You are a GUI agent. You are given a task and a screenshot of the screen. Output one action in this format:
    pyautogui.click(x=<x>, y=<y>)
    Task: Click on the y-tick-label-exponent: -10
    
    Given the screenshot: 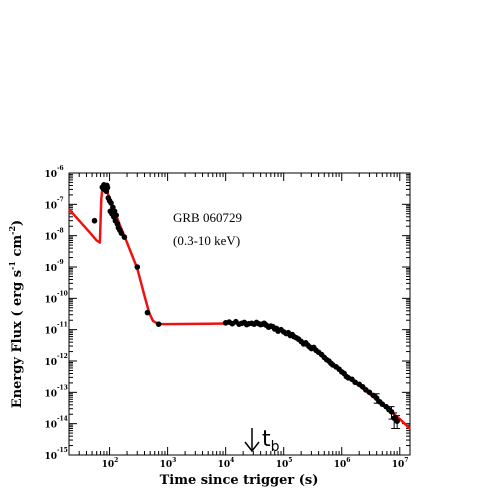 What is the action you would take?
    pyautogui.click(x=62, y=293)
    